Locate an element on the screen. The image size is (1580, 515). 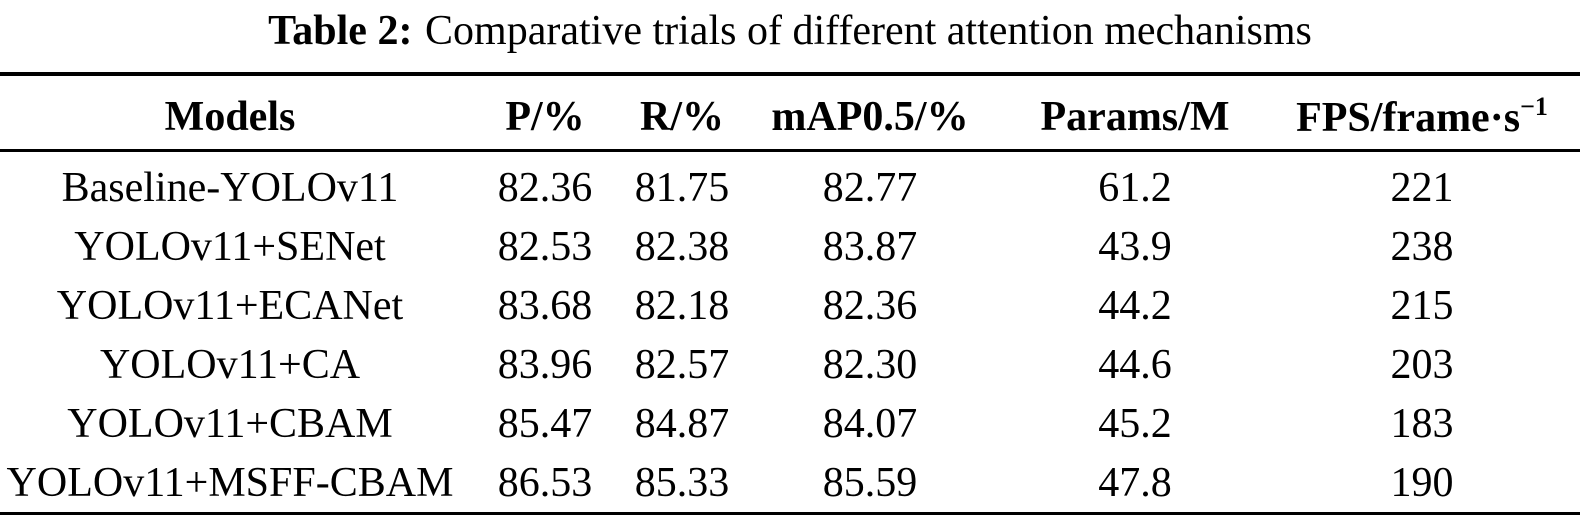
table-row: YOLOv11+SENet 82.53 82.38 83.87 43.9 238 is located at coordinates (790, 246).